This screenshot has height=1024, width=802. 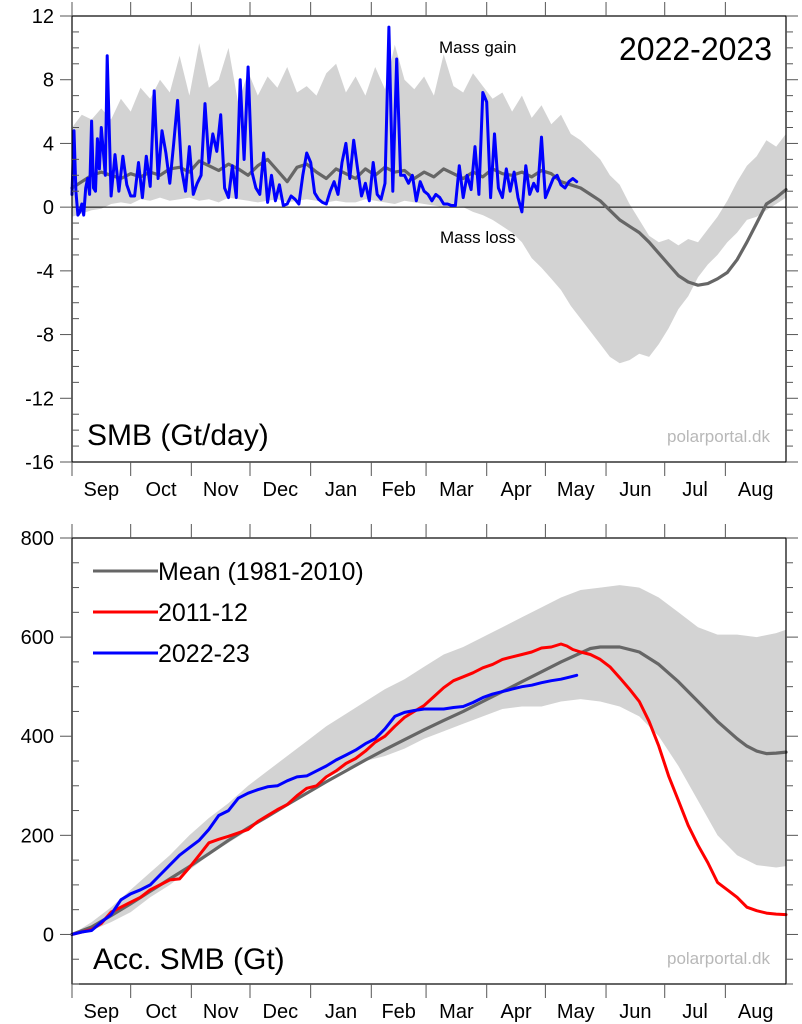 I want to click on y-tick-label: -16, so click(x=39, y=463).